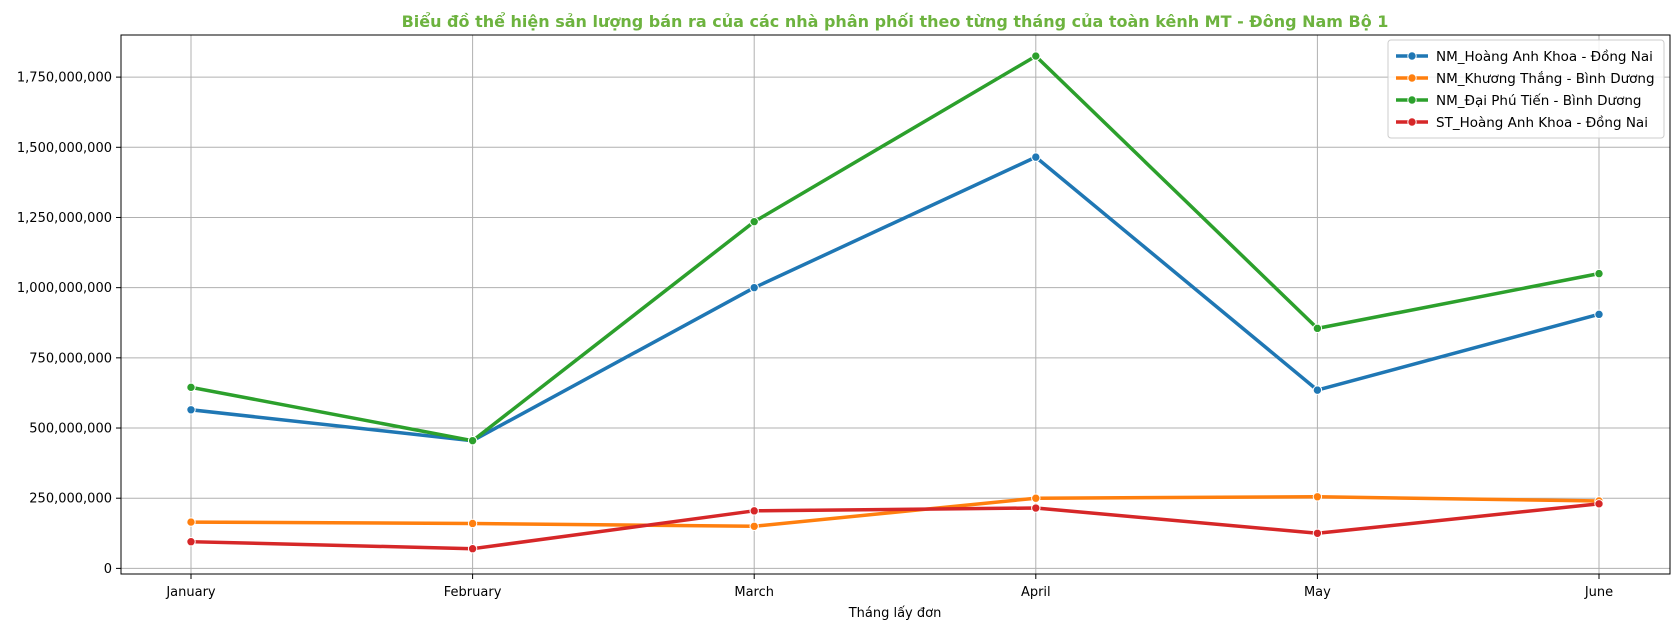 The image size is (1680, 632). What do you see at coordinates (1598, 592) in the screenshot?
I see `x-tick-label: June` at bounding box center [1598, 592].